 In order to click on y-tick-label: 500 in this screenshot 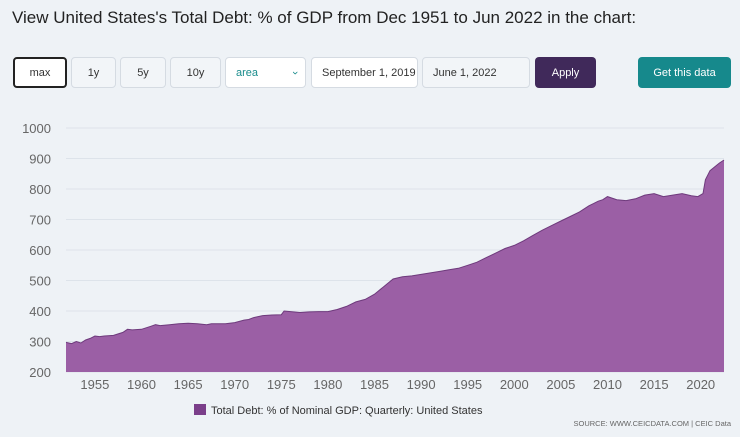, I will do `click(40, 281)`.